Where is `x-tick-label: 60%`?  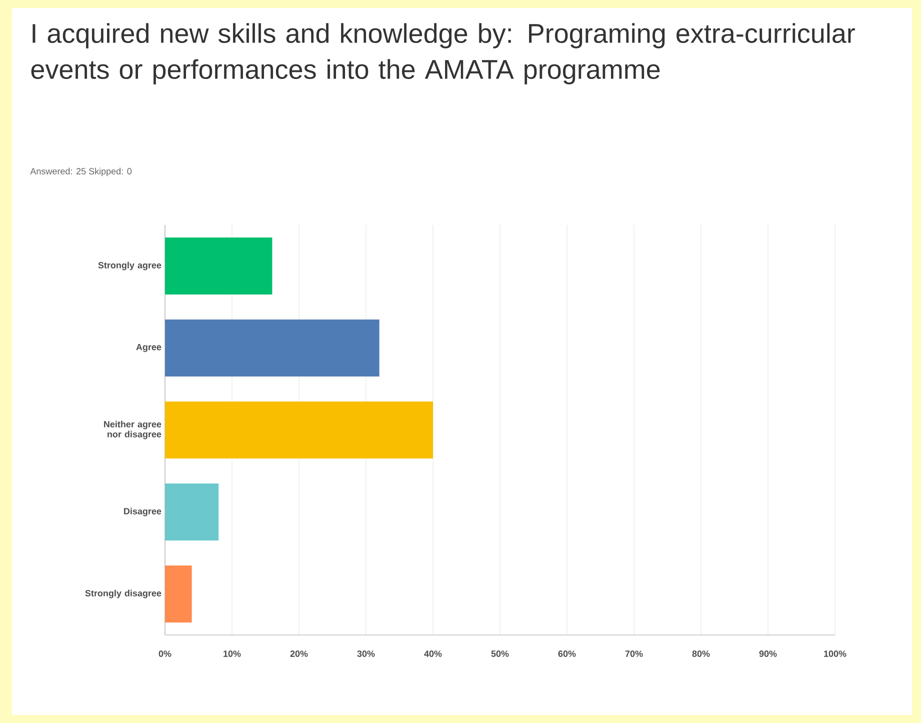
x-tick-label: 60% is located at coordinates (567, 653).